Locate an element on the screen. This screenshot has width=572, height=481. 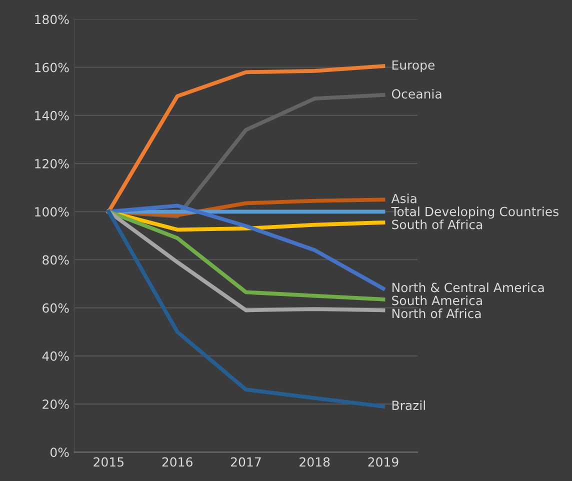
x-tick-label: 2016 is located at coordinates (177, 462).